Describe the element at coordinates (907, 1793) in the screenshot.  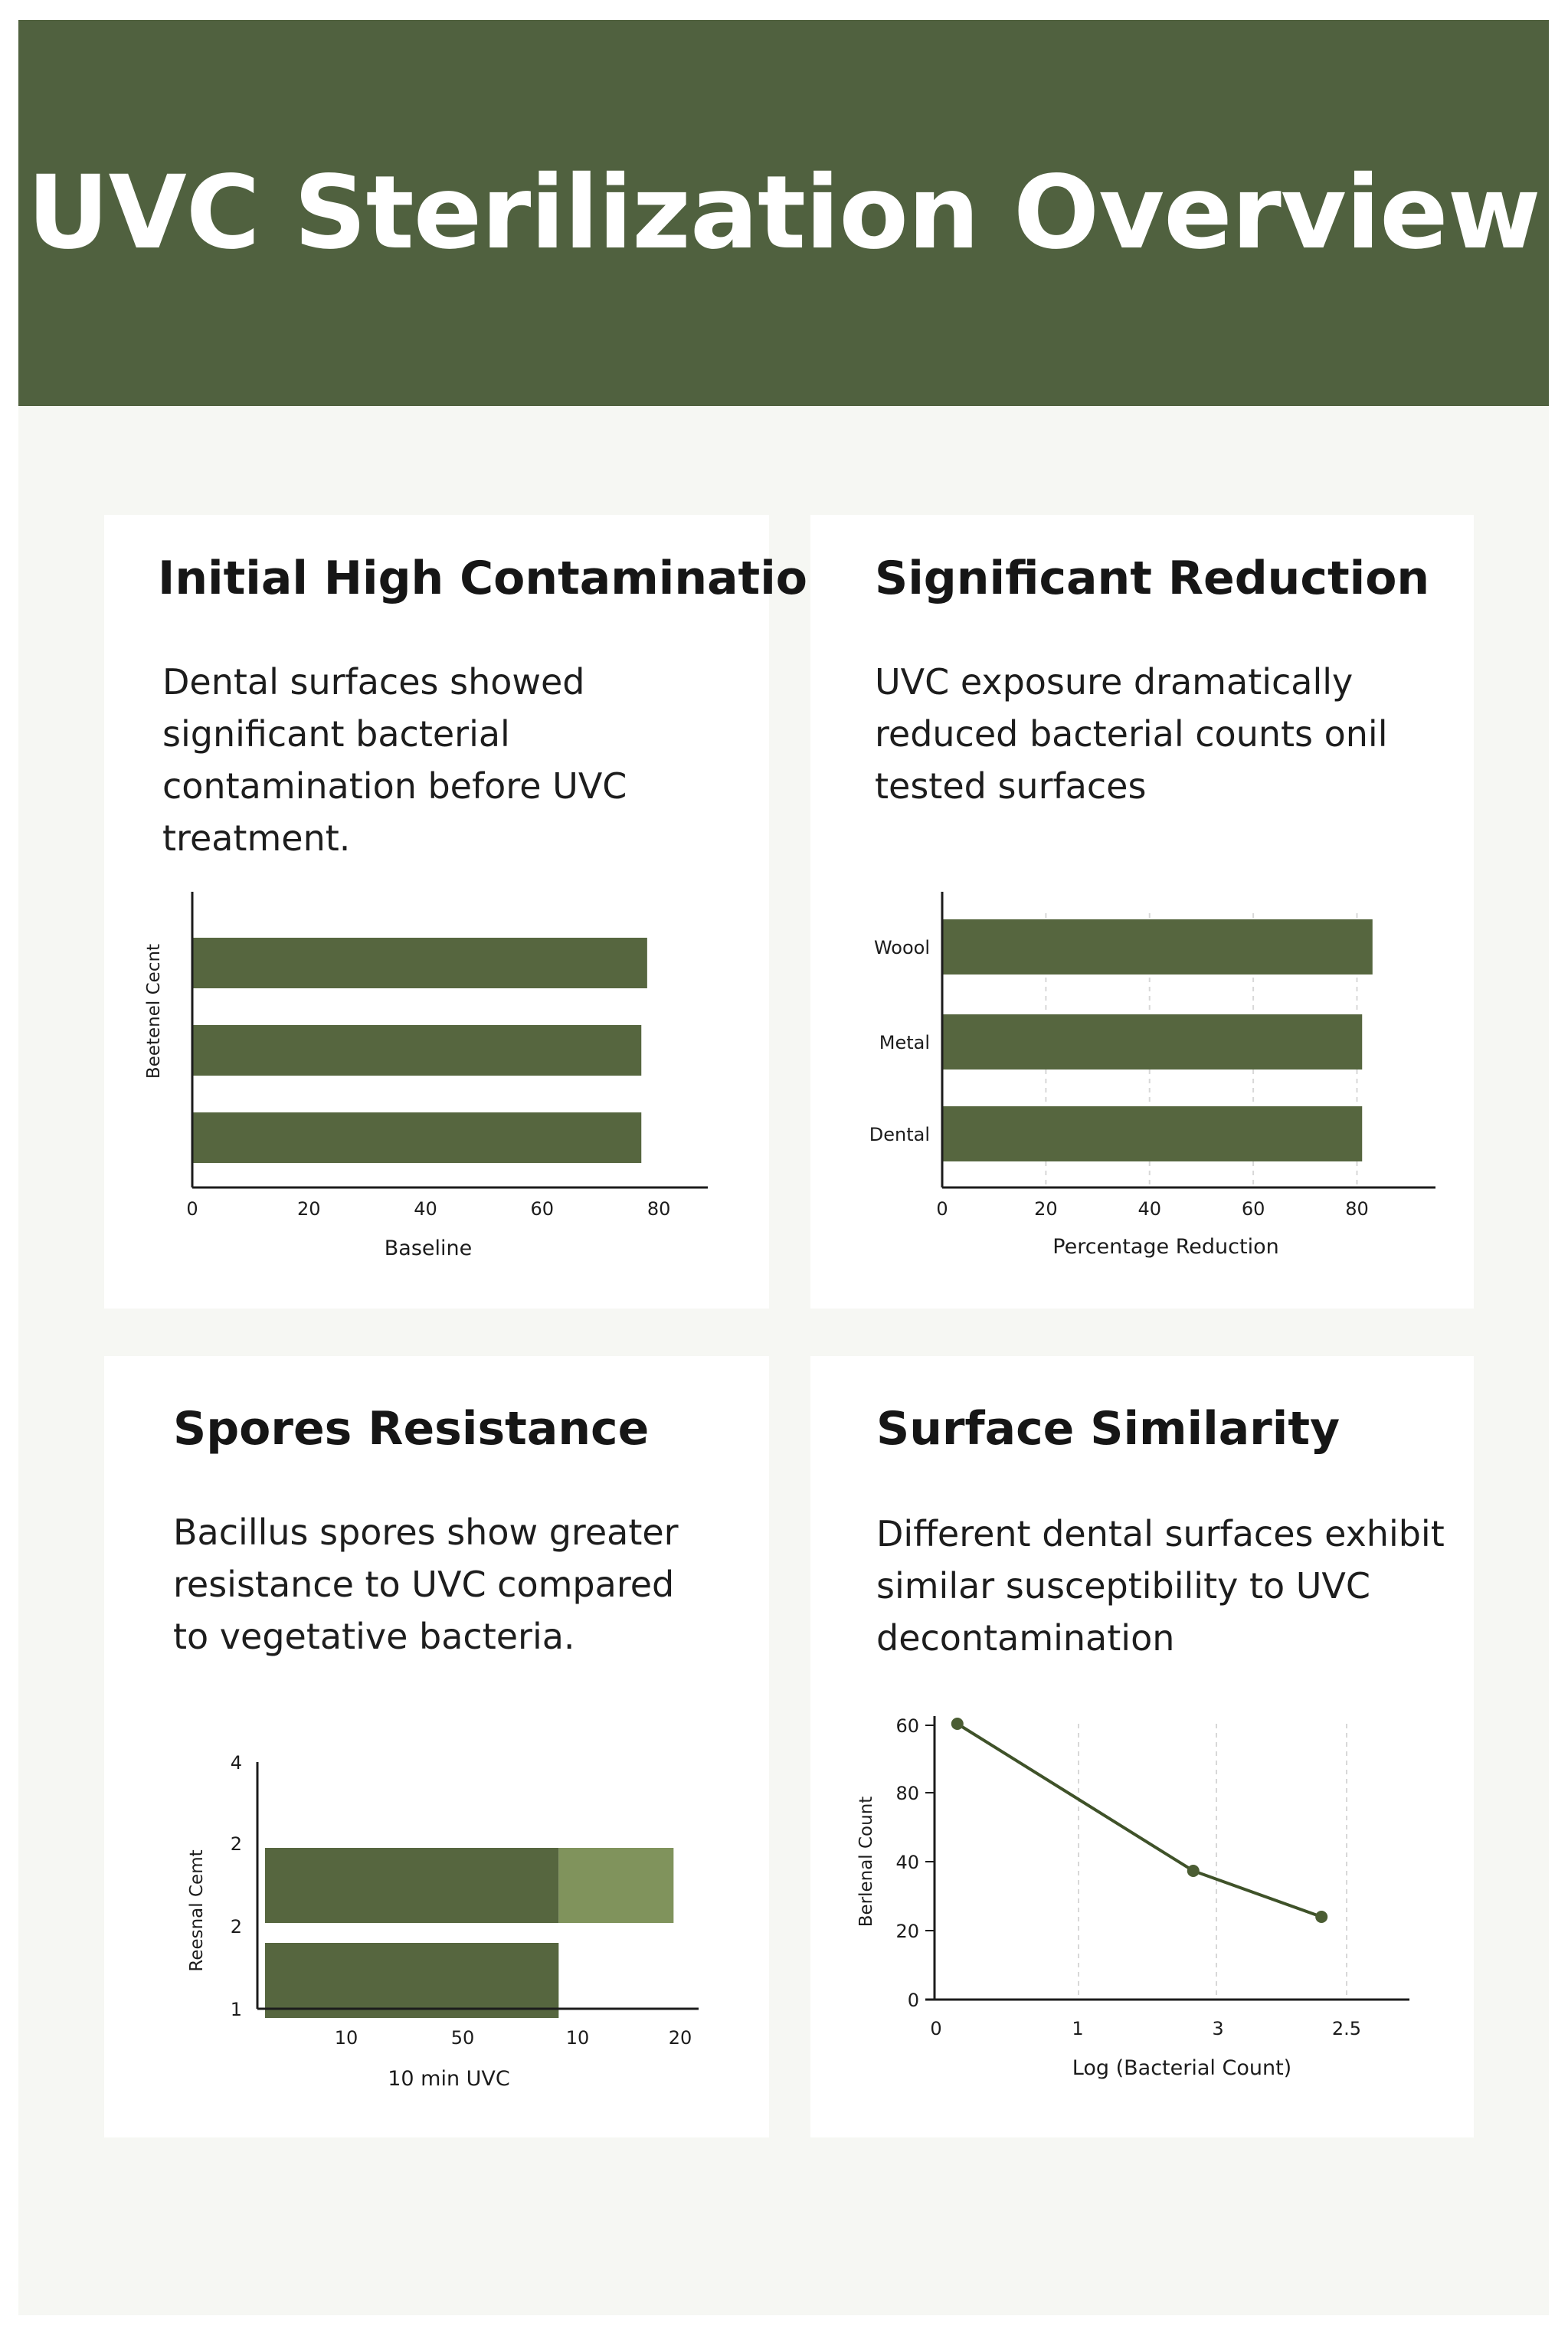
I see `y-tick-label: 80` at that location.